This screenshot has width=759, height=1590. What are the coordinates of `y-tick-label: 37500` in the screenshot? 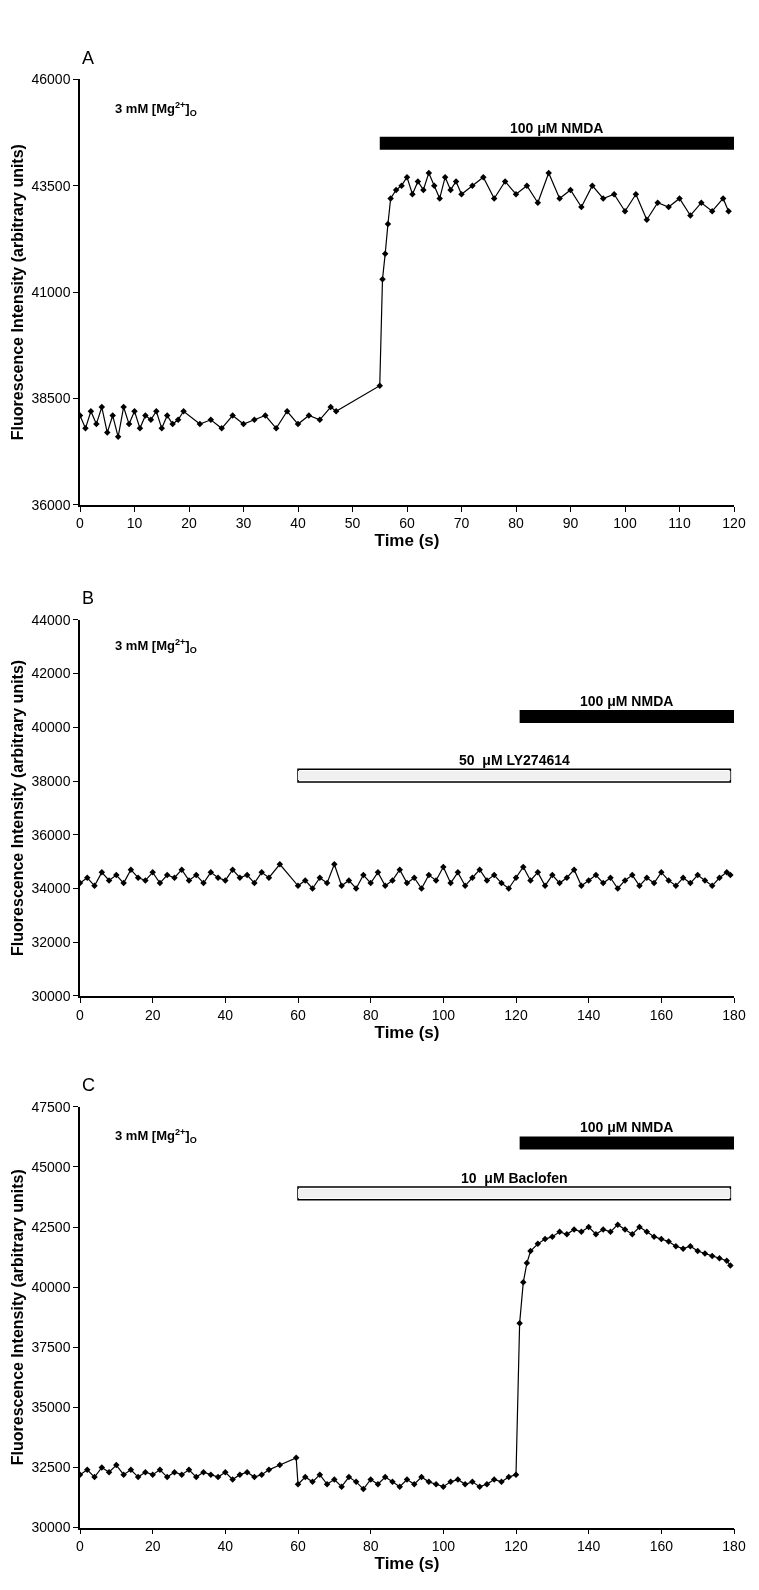 It's located at (51, 1347).